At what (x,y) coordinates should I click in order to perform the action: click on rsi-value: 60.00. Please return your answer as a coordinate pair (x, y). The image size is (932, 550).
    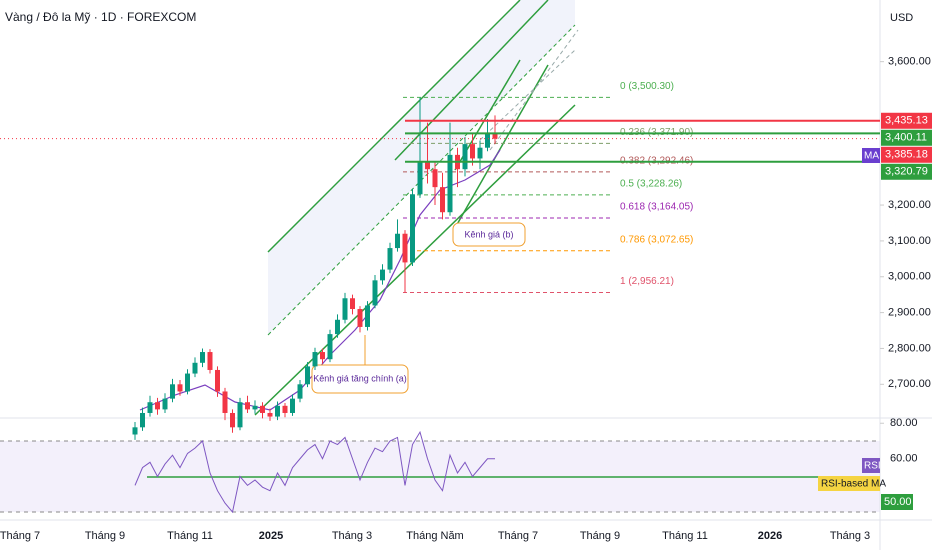
    Looking at the image, I should click on (904, 459).